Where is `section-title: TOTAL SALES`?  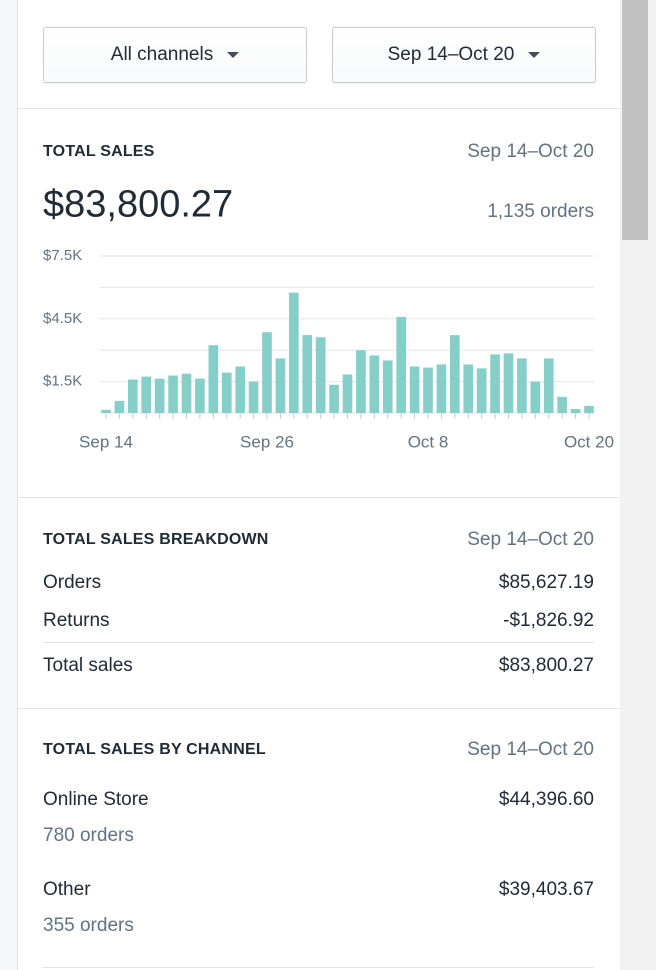 section-title: TOTAL SALES is located at coordinates (99, 151).